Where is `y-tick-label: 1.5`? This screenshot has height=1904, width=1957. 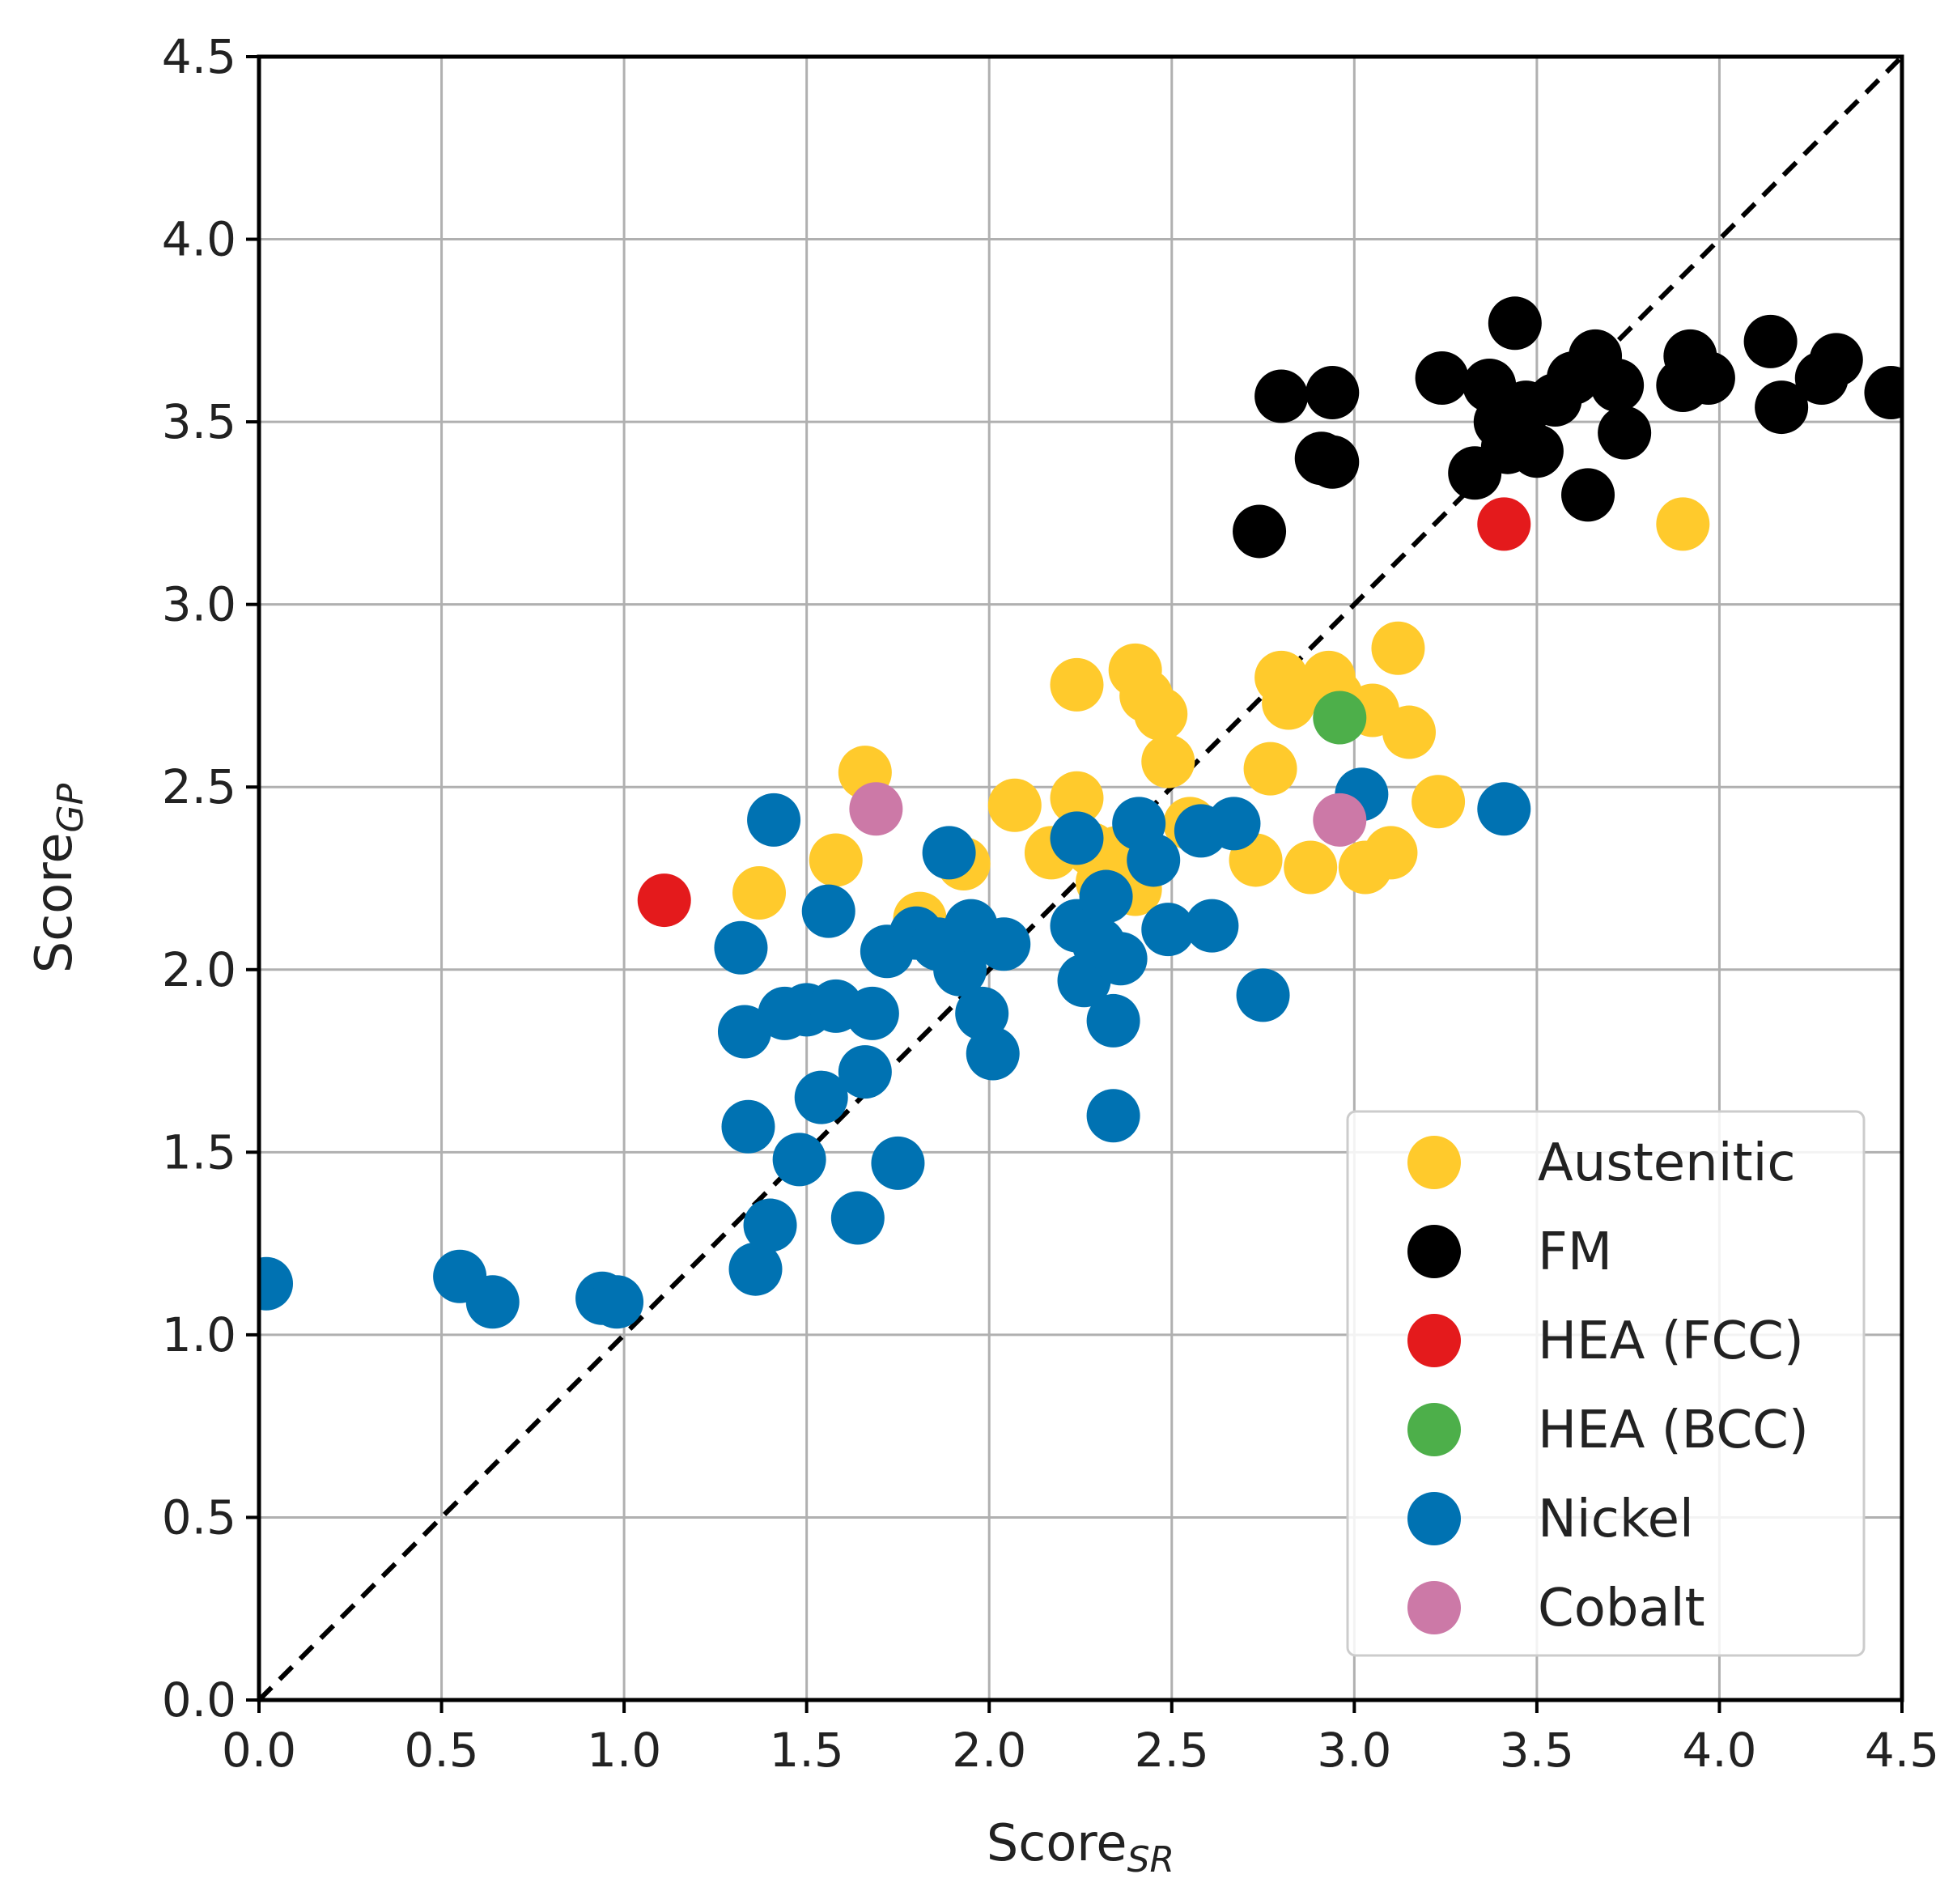
y-tick-label: 1.5 is located at coordinates (199, 1151).